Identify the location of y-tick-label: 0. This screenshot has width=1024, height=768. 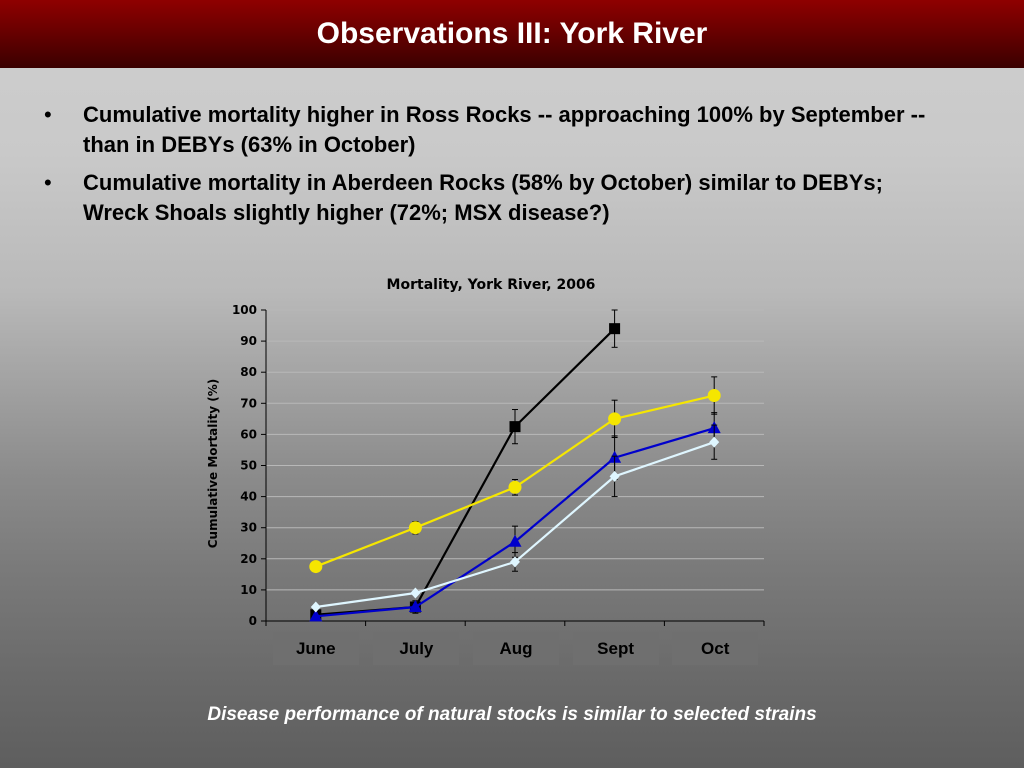
(253, 621).